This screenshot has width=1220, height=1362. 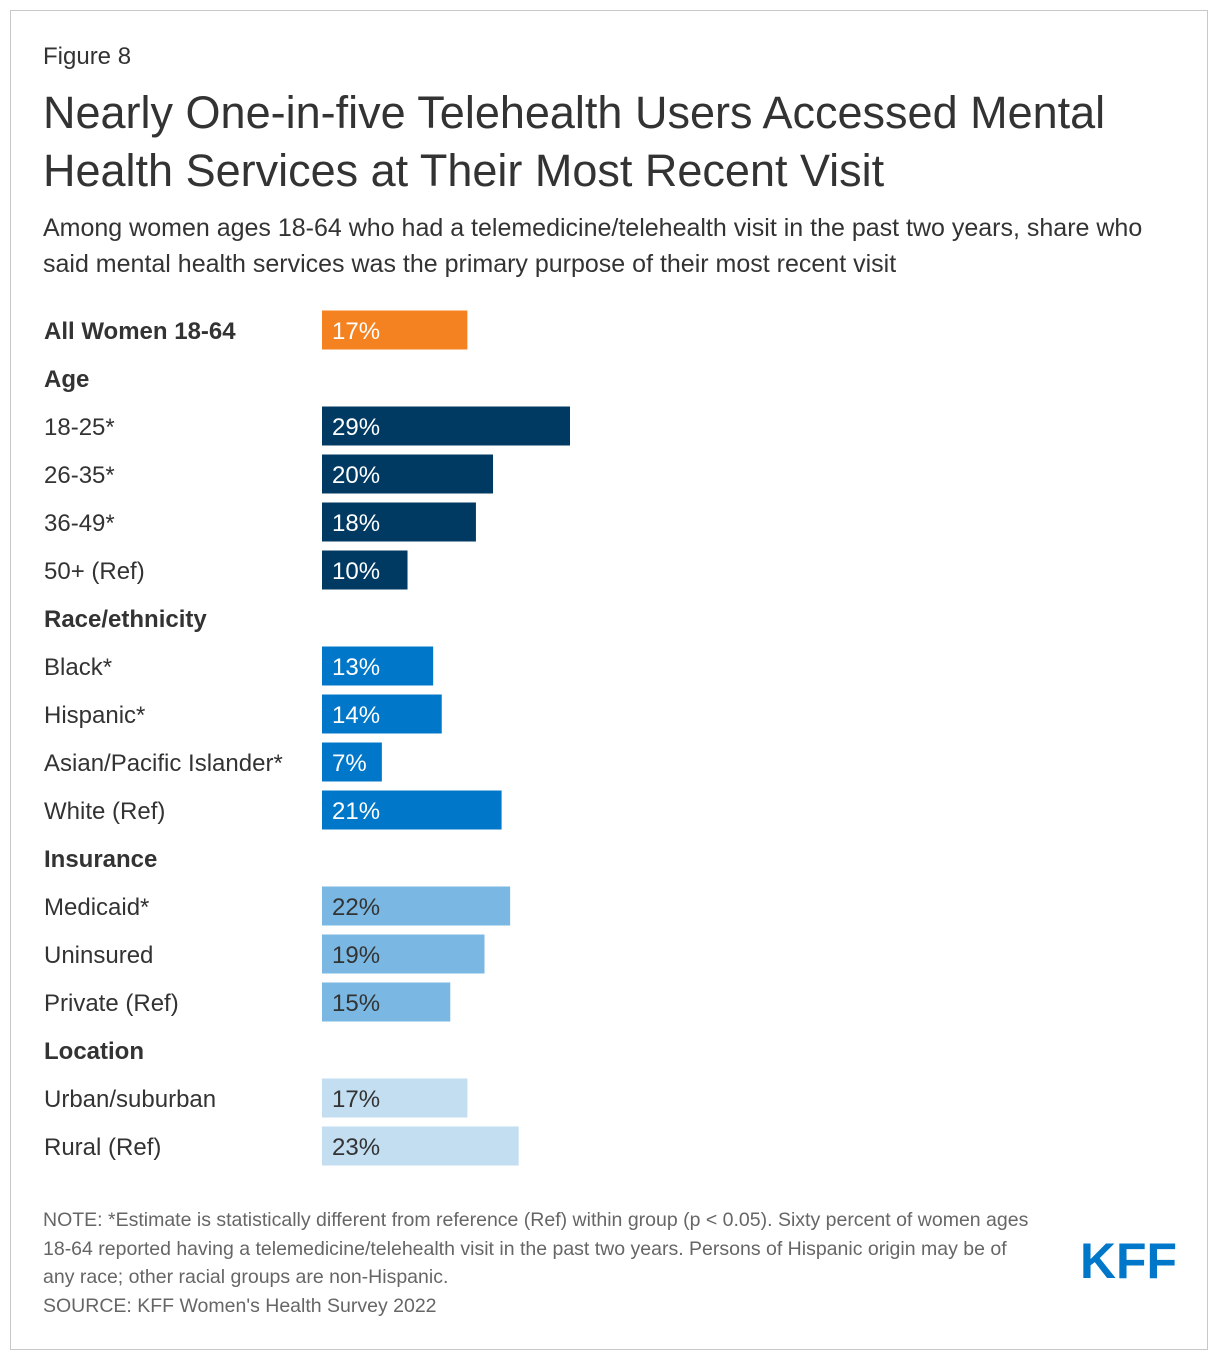 I want to click on category-label: 18-25*, so click(x=79, y=427).